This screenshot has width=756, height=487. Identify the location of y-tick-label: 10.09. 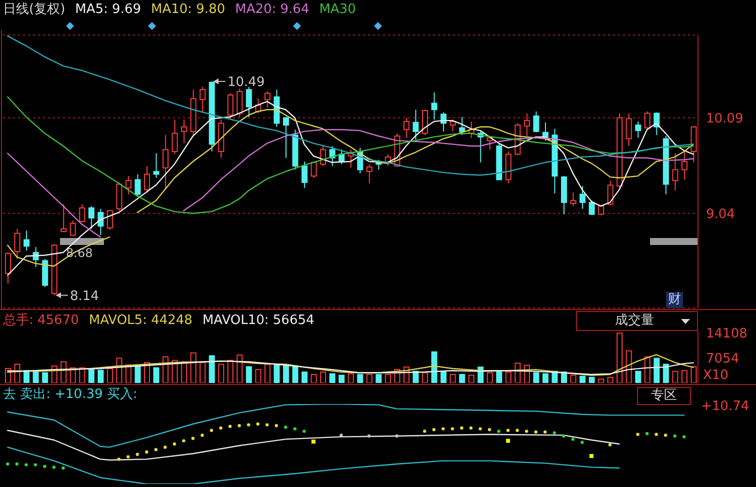
(725, 118).